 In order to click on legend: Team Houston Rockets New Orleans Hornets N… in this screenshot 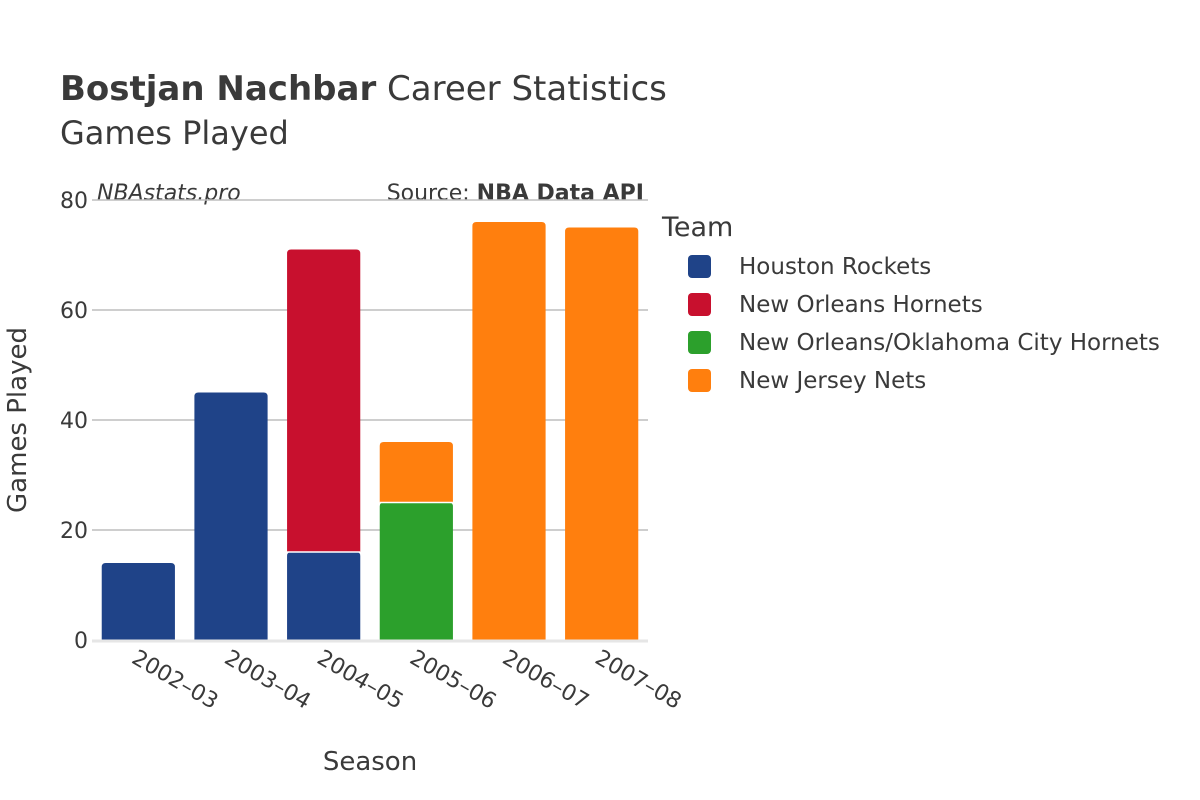, I will do `click(910, 303)`.